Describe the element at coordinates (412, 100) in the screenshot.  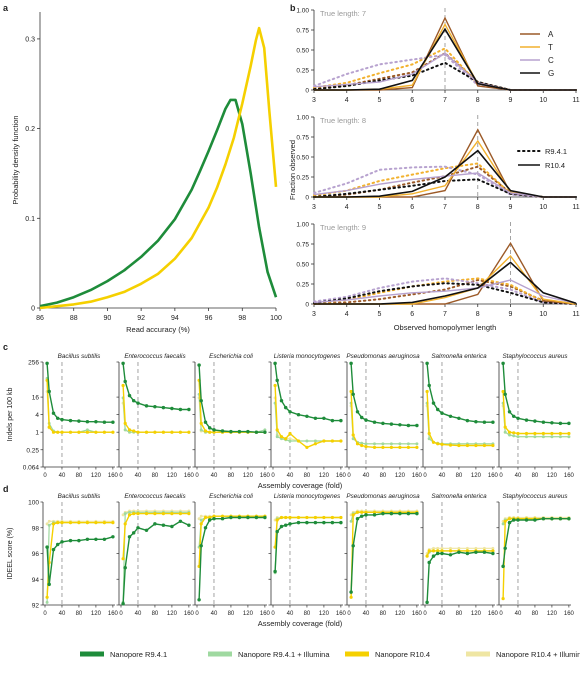
I see `x-tick-label: 6` at that location.